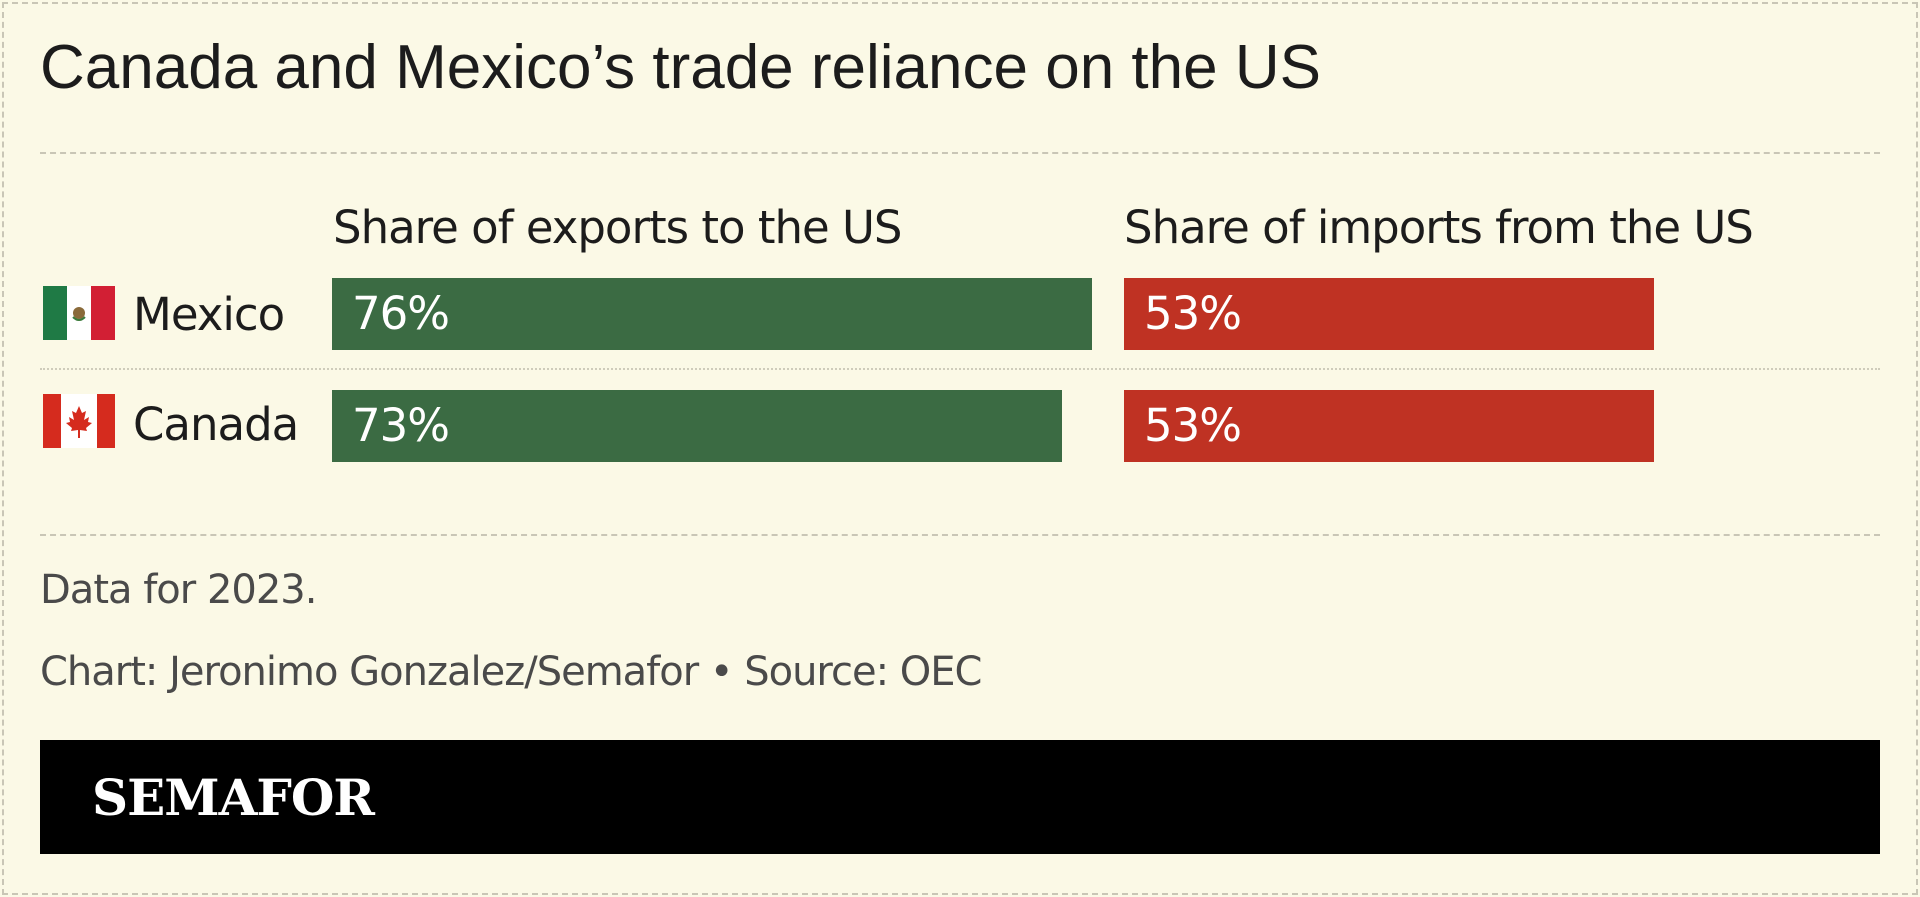 The height and width of the screenshot is (897, 1920). Describe the element at coordinates (209, 314) in the screenshot. I see `country-label-mexico: Mexico` at that location.